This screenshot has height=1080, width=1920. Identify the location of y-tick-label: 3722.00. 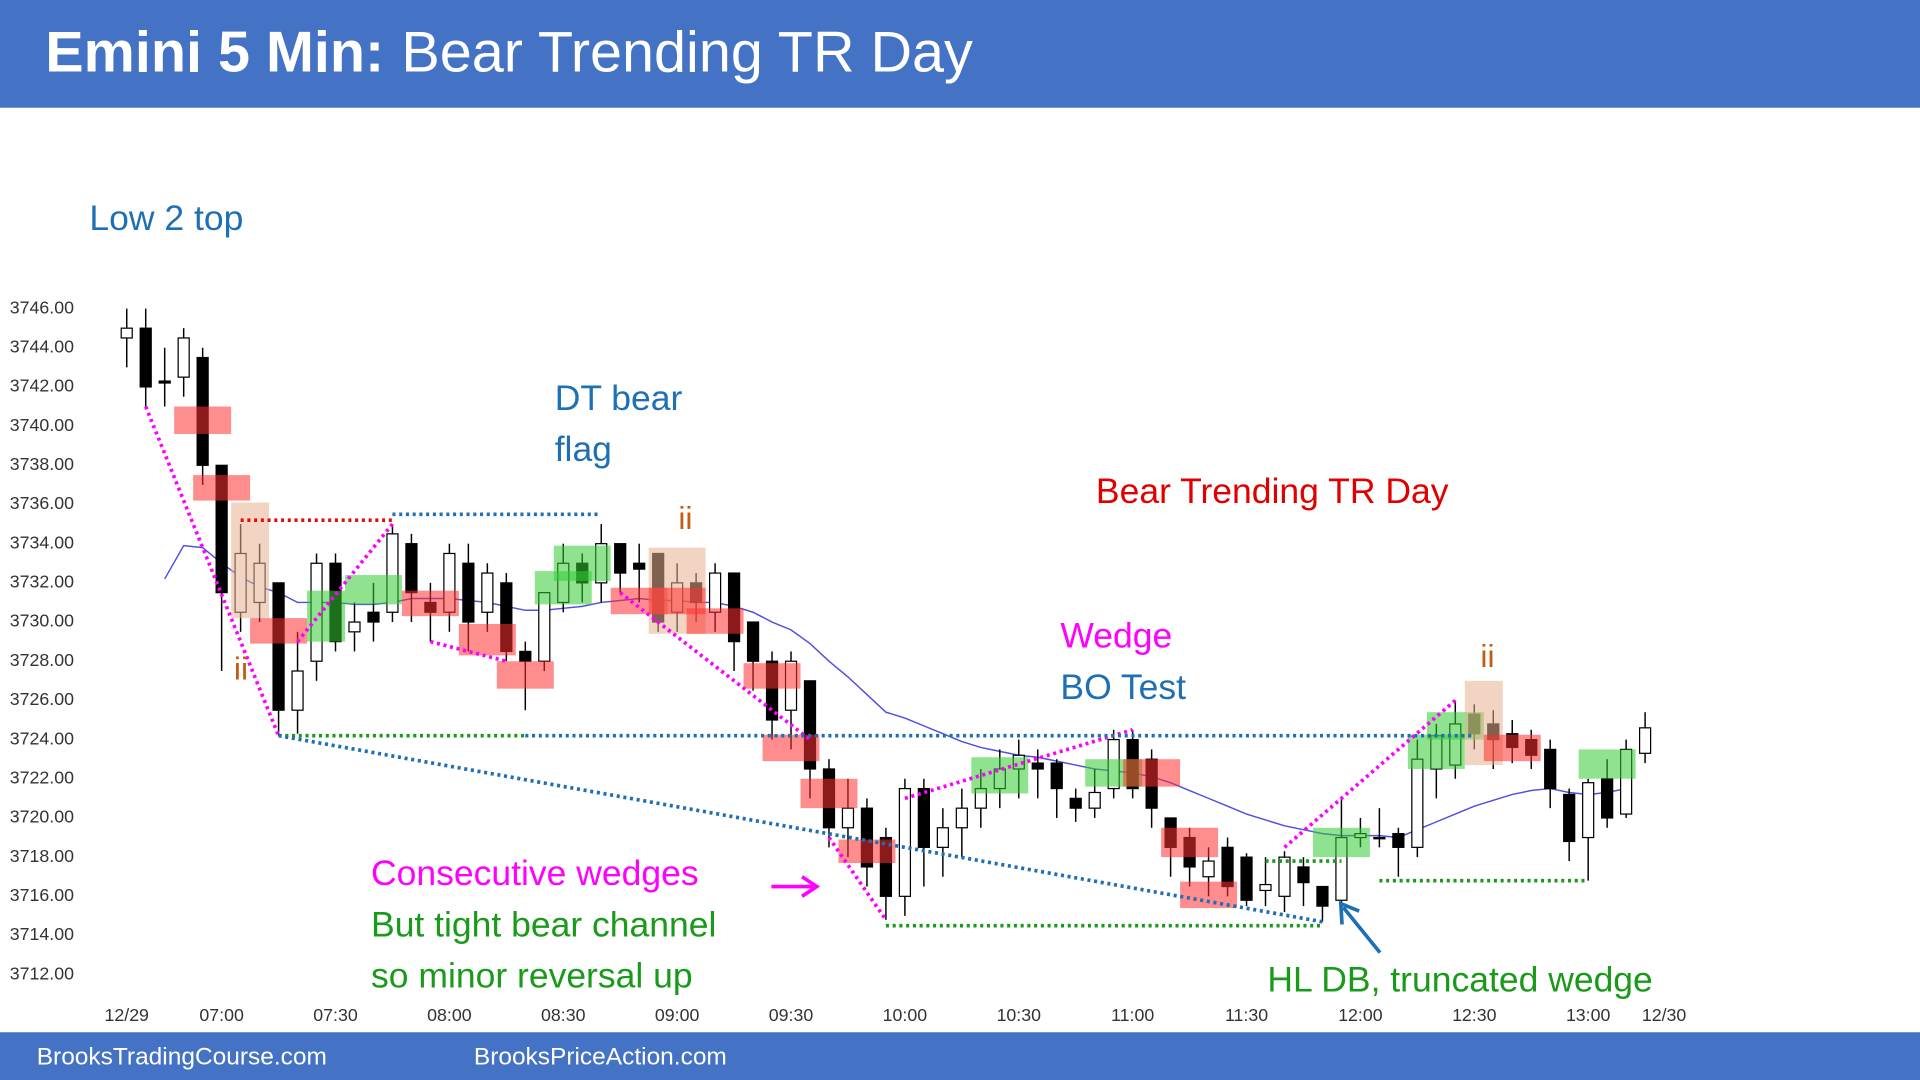
(42, 777).